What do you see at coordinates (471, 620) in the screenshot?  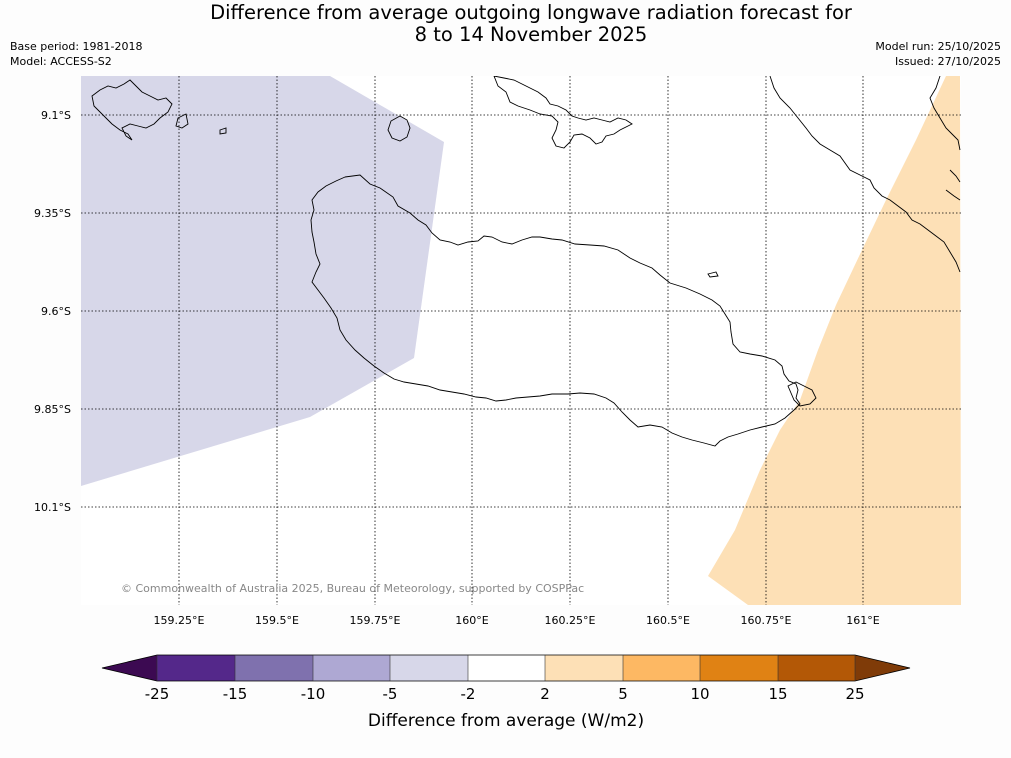 I see `lon-label: 160°E` at bounding box center [471, 620].